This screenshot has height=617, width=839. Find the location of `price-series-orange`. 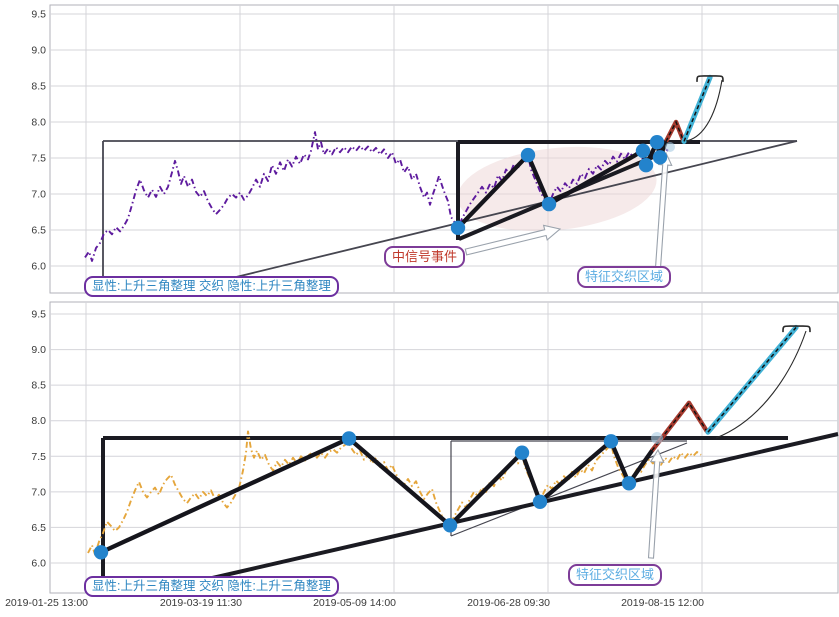

price-series-orange is located at coordinates (394, 493).